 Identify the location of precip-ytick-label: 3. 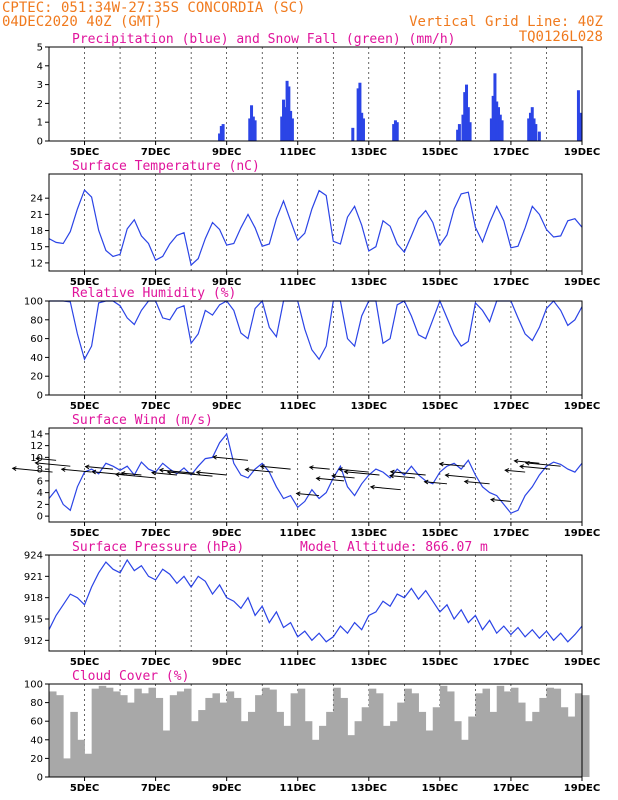
(40, 85).